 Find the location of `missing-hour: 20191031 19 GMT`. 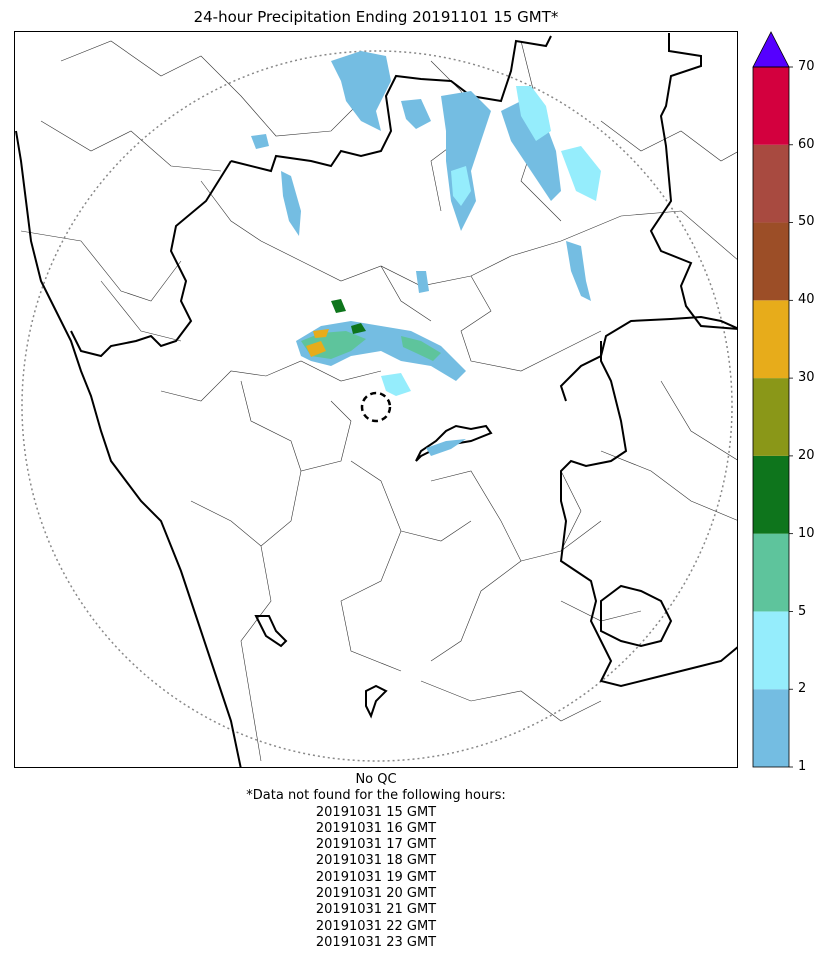

missing-hour: 20191031 19 GMT is located at coordinates (376, 877).